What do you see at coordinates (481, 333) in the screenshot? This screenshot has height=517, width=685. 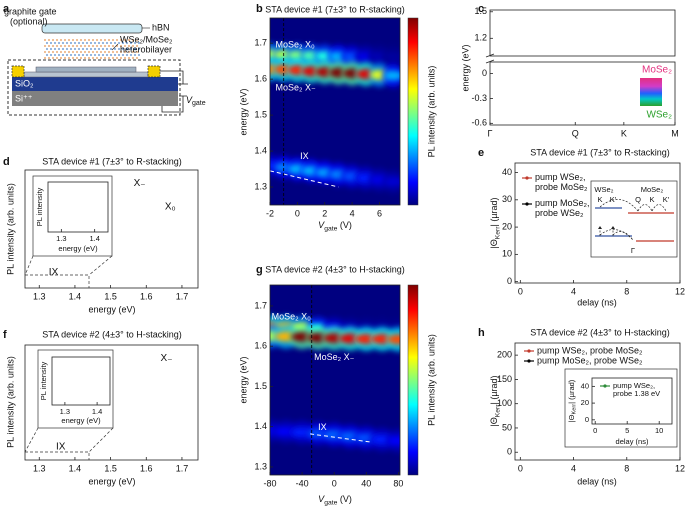 I see `panel-label: h` at bounding box center [481, 333].